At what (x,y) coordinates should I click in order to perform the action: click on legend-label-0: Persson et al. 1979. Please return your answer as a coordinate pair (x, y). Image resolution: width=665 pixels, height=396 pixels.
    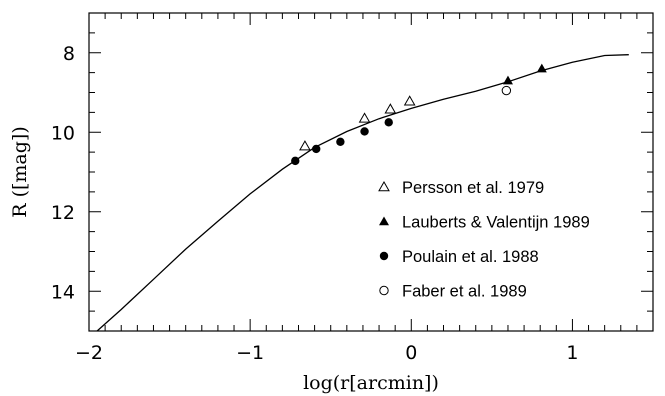
    Looking at the image, I should click on (473, 188).